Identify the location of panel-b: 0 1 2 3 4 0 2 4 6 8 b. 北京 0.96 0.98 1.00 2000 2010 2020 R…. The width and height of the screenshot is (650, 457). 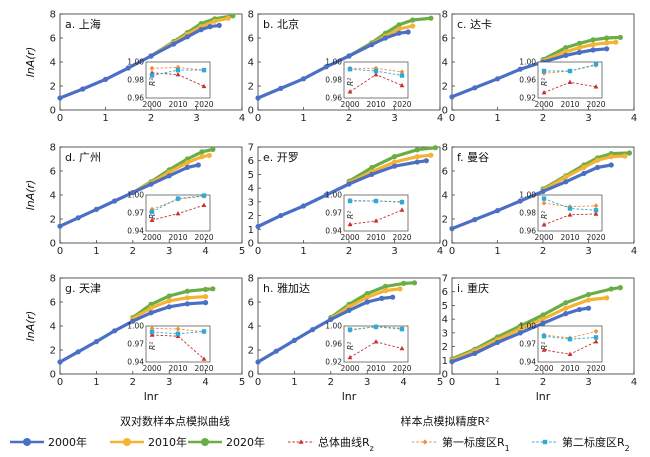
(346, 67).